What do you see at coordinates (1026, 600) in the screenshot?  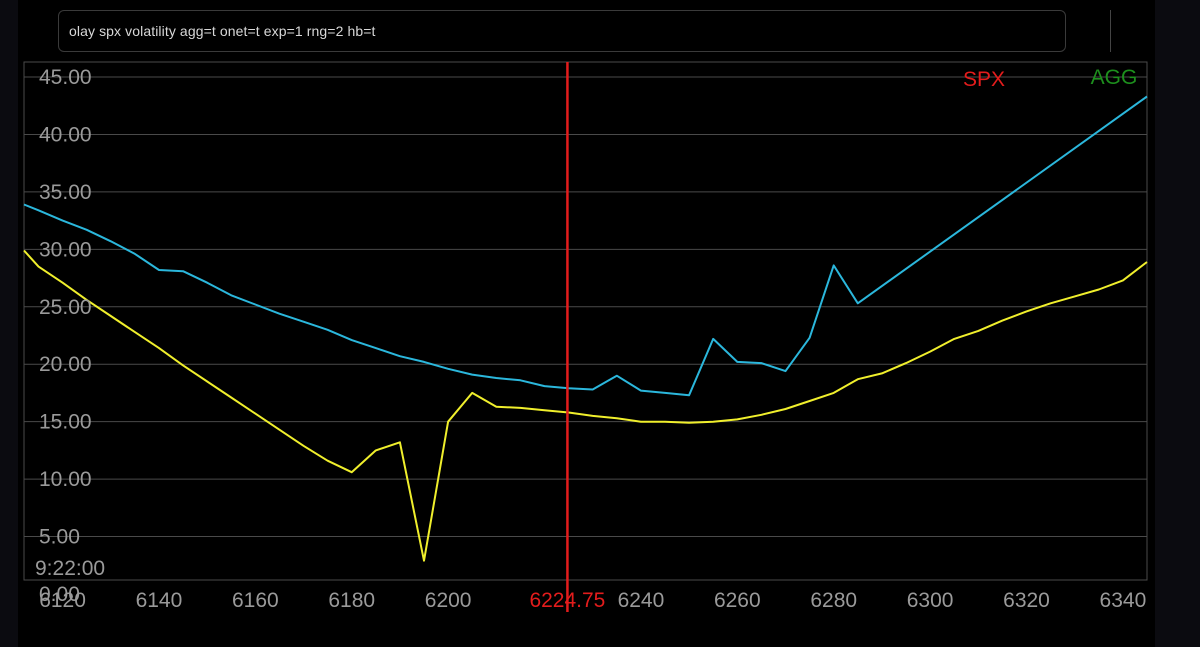 I see `x-tick-label: 6320` at bounding box center [1026, 600].